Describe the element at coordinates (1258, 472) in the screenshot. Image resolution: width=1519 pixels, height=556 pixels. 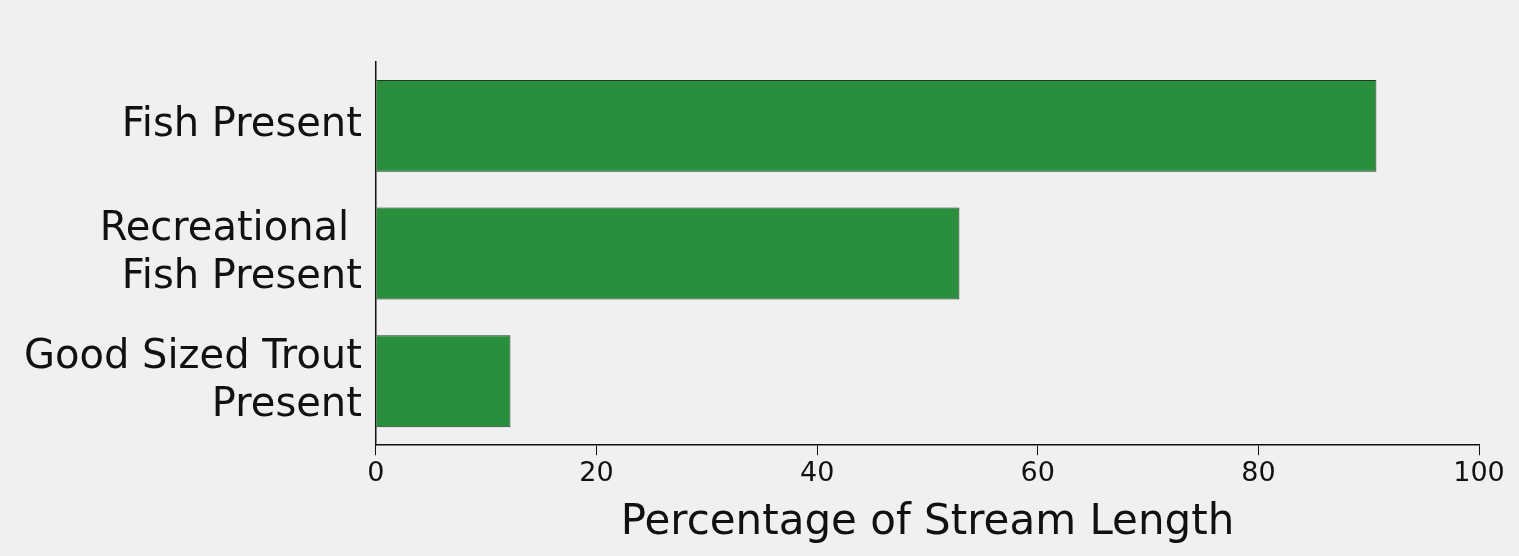
I see `x-tick-label: 80` at that location.